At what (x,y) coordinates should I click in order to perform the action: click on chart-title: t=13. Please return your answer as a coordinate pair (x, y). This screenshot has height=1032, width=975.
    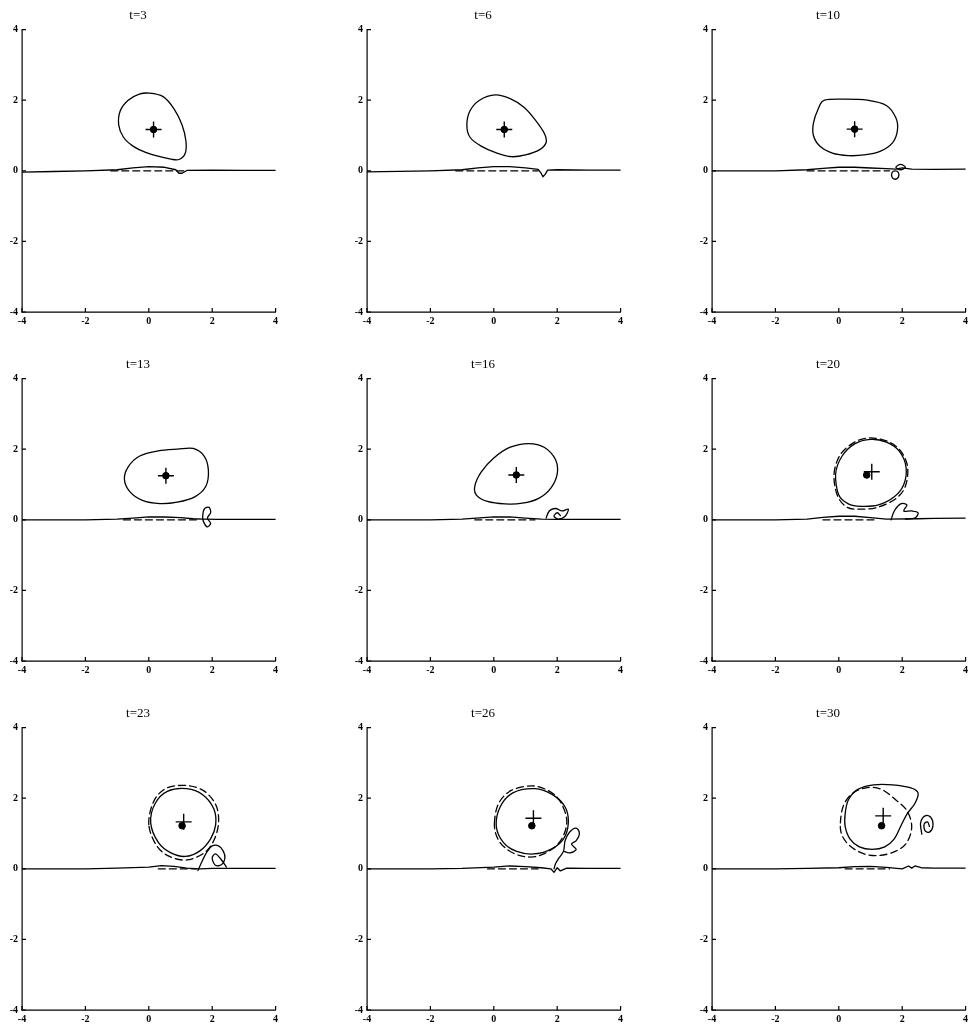
    Looking at the image, I should click on (138, 364).